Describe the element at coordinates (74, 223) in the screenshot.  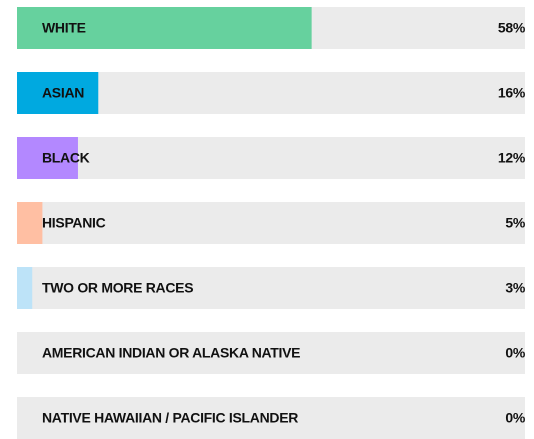
I see `category-label: HISPANIC` at that location.